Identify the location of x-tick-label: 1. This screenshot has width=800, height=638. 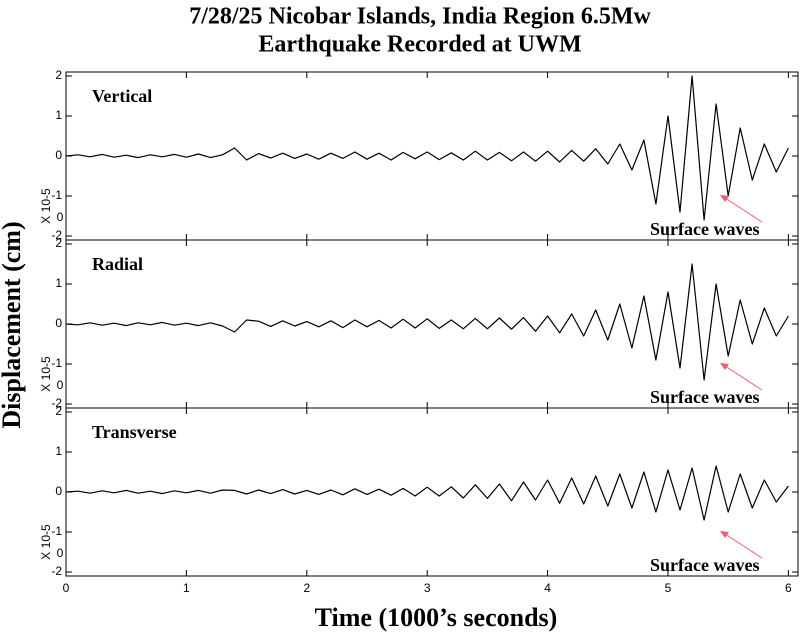
(186, 588).